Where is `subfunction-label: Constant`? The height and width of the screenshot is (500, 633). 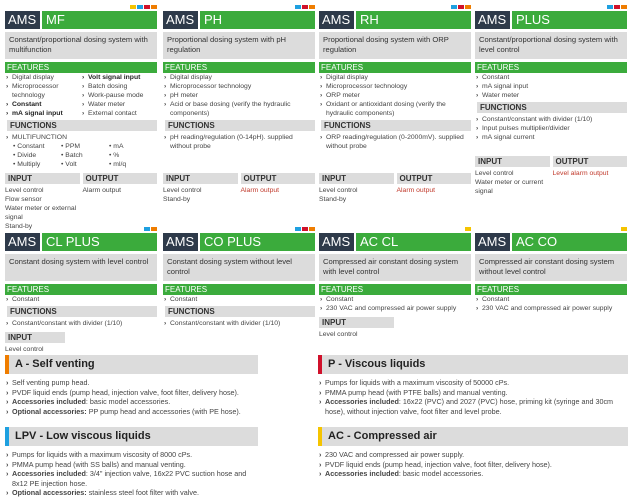
subfunction-label: Constant is located at coordinates (31, 146).